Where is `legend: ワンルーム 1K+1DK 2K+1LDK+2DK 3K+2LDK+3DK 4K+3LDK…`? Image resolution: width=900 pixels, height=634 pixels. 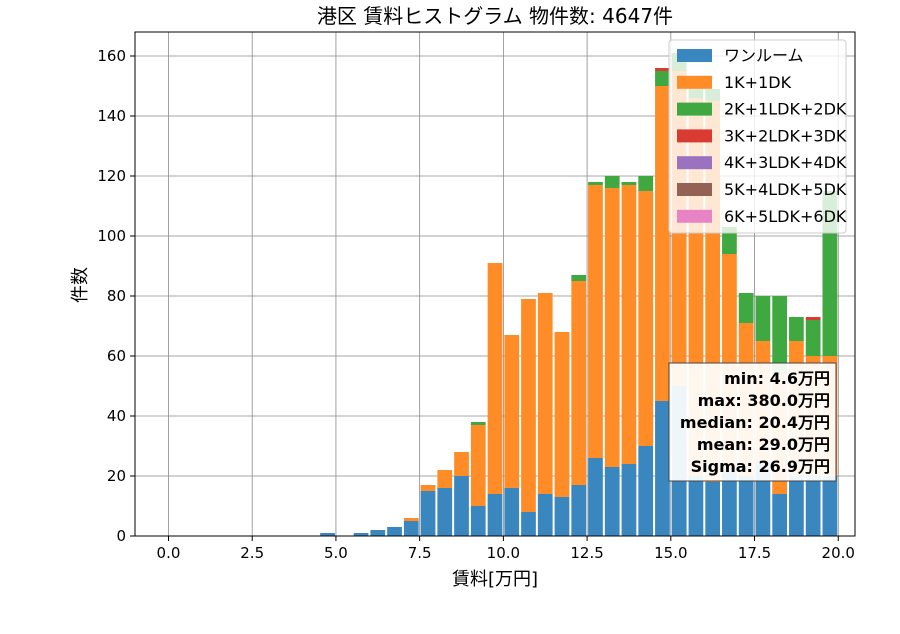
legend: ワンルーム 1K+1DK 2K+1LDK+2DK 3K+2LDK+3DK 4K+3LDK… is located at coordinates (757, 136).